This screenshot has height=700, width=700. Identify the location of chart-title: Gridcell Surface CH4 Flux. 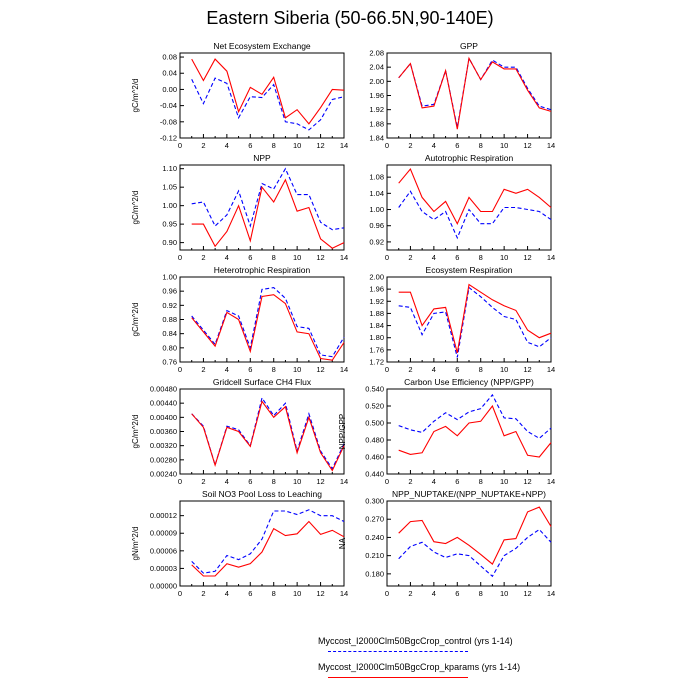
(262, 382).